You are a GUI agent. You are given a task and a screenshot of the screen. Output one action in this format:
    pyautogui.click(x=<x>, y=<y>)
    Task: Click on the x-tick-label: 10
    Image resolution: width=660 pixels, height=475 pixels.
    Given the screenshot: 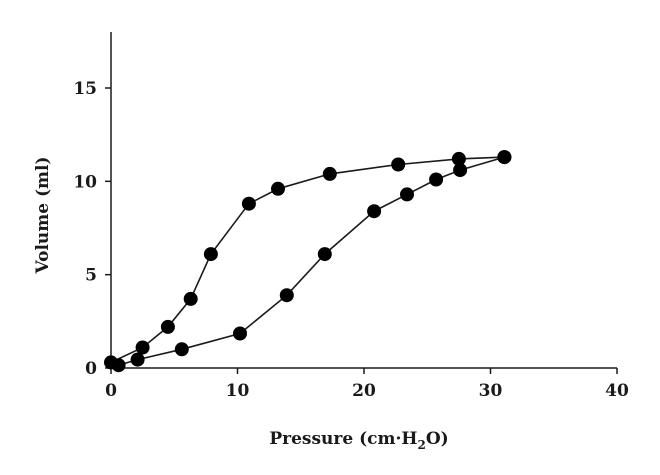 What is the action you would take?
    pyautogui.click(x=238, y=391)
    